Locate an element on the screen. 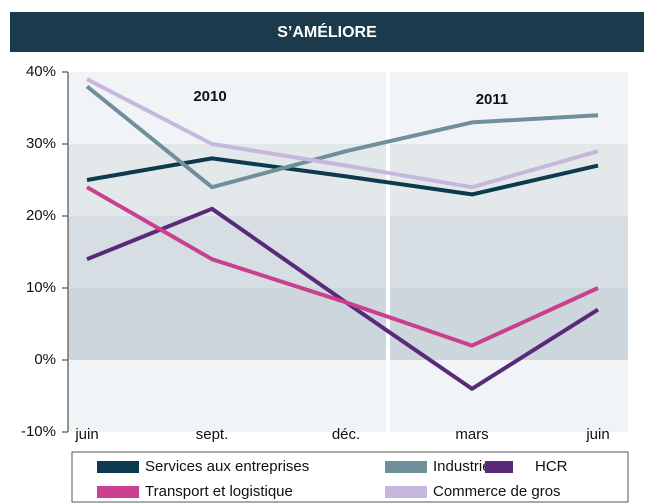 Image resolution: width=654 pixels, height=504 pixels. x-tick-label: déc. is located at coordinates (346, 434).